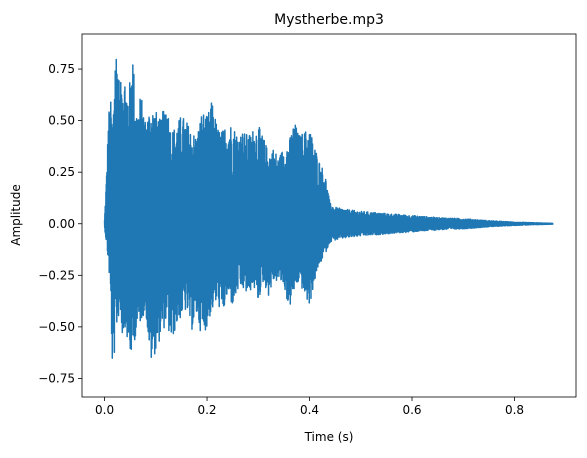 The height and width of the screenshot is (458, 587). I want to click on y-axis-label: Amplitude, so click(16, 215).